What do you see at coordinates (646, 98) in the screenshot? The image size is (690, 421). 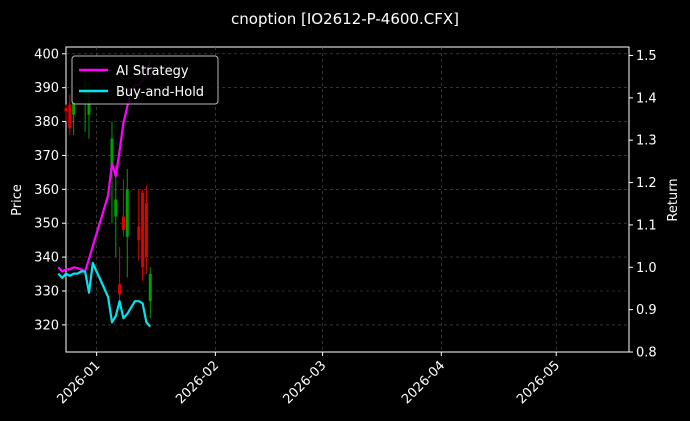 I see `y-right-tick-label: 1.4` at bounding box center [646, 98].